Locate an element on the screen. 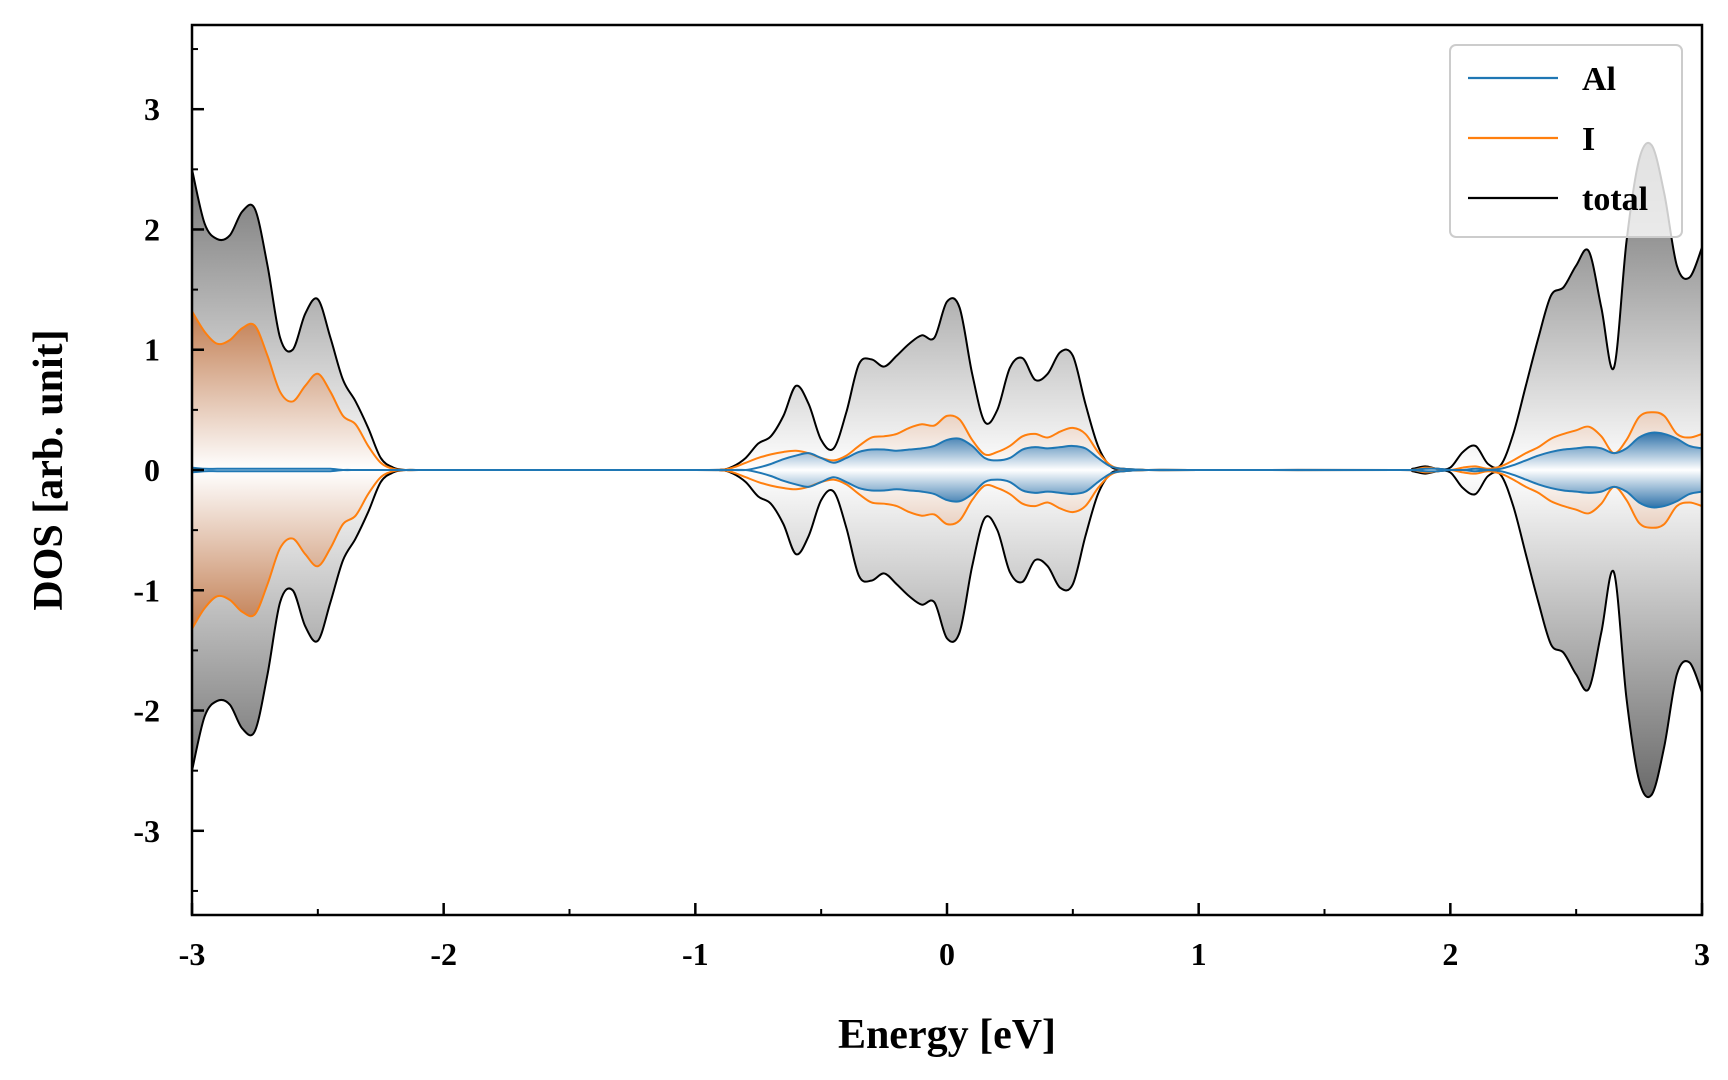 The width and height of the screenshot is (1728, 1080). fill-area-al is located at coordinates (947, 470).